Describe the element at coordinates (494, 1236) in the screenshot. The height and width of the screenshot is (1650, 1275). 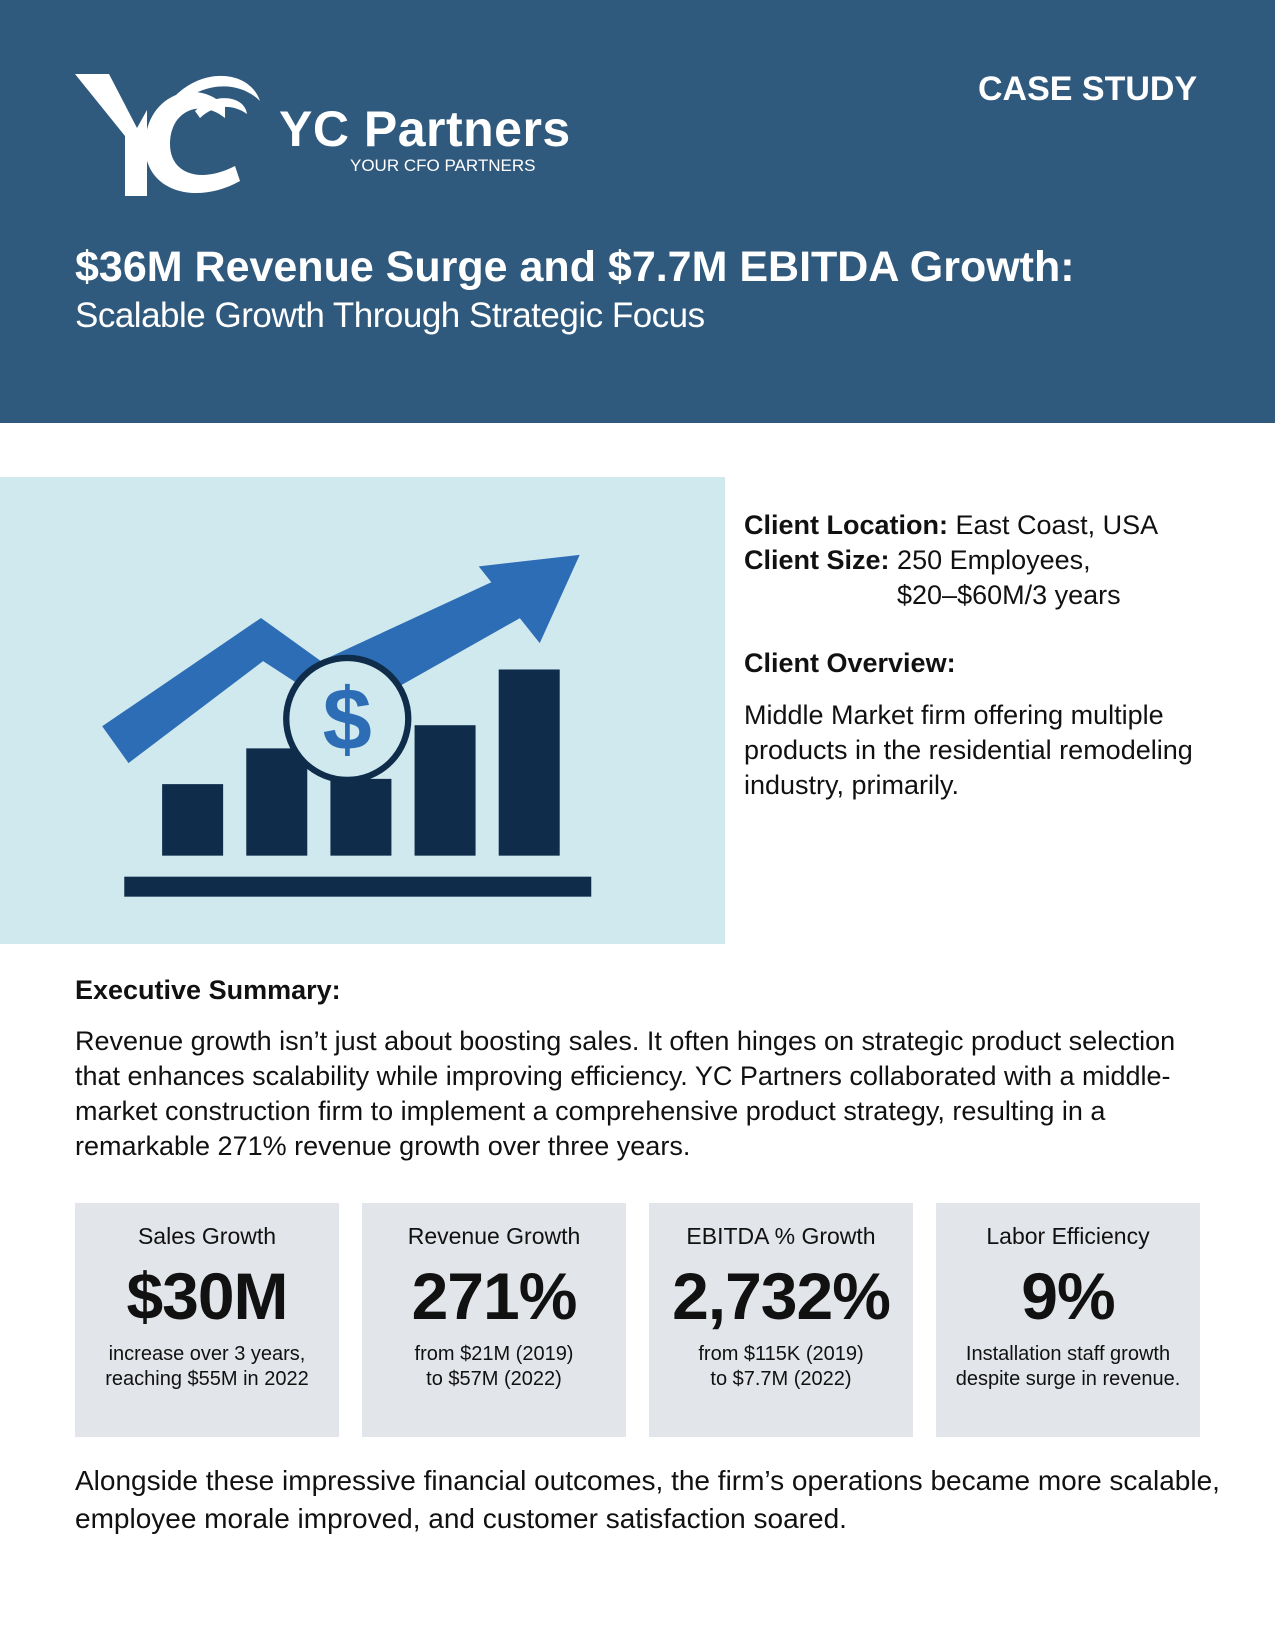
I see `metric-label: Revenue Growth` at that location.